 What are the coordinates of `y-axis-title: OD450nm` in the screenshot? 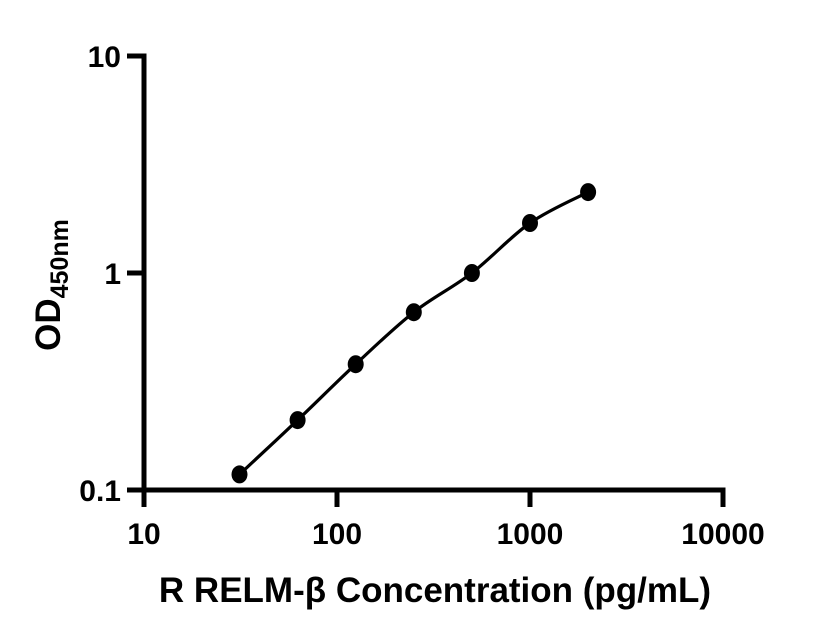 It's located at (51, 285).